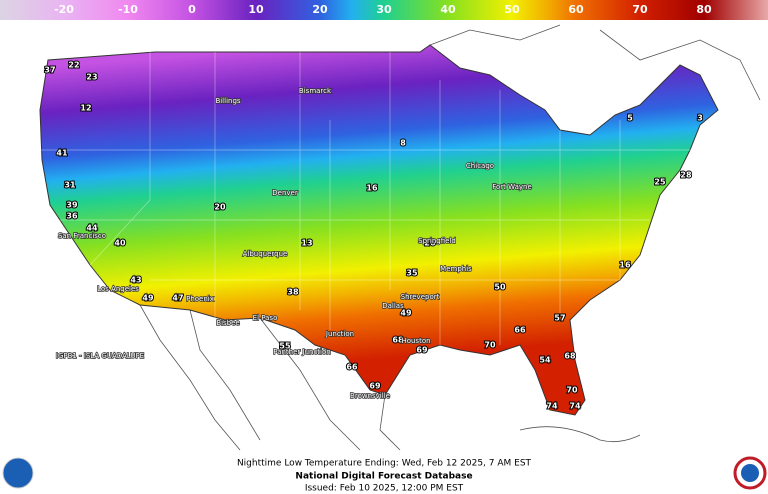 This screenshot has width=768, height=494. What do you see at coordinates (227, 323) in the screenshot?
I see `place-label: Bisbee` at bounding box center [227, 323].